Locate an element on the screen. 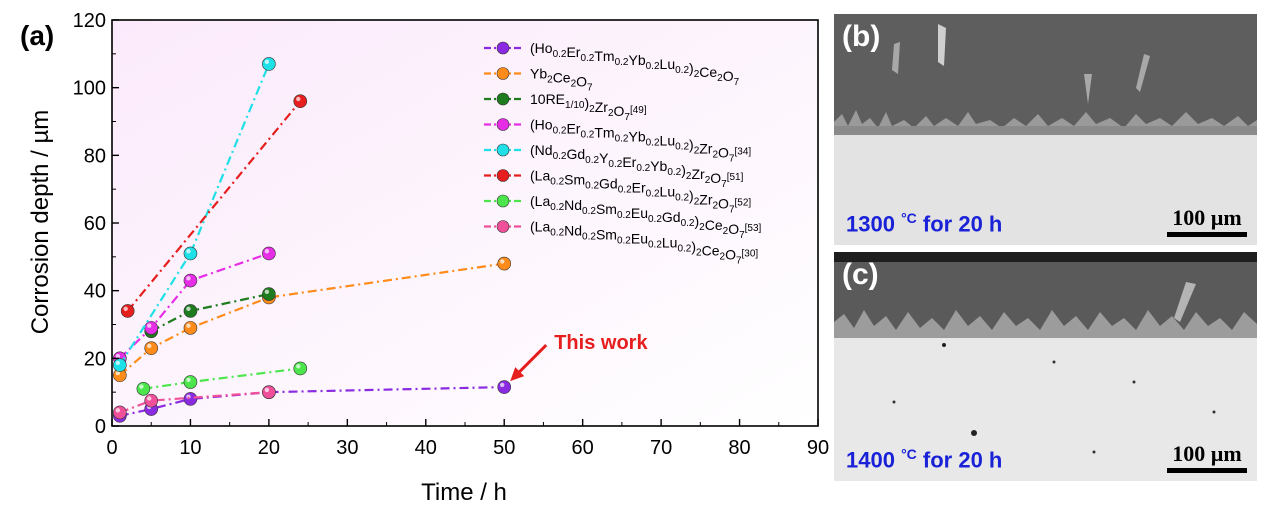  legend-label: (La0.2Nd0.2Sm0.2Eu0.2Gd0.2)2Ce2O7[53] is located at coordinates (646, 217).